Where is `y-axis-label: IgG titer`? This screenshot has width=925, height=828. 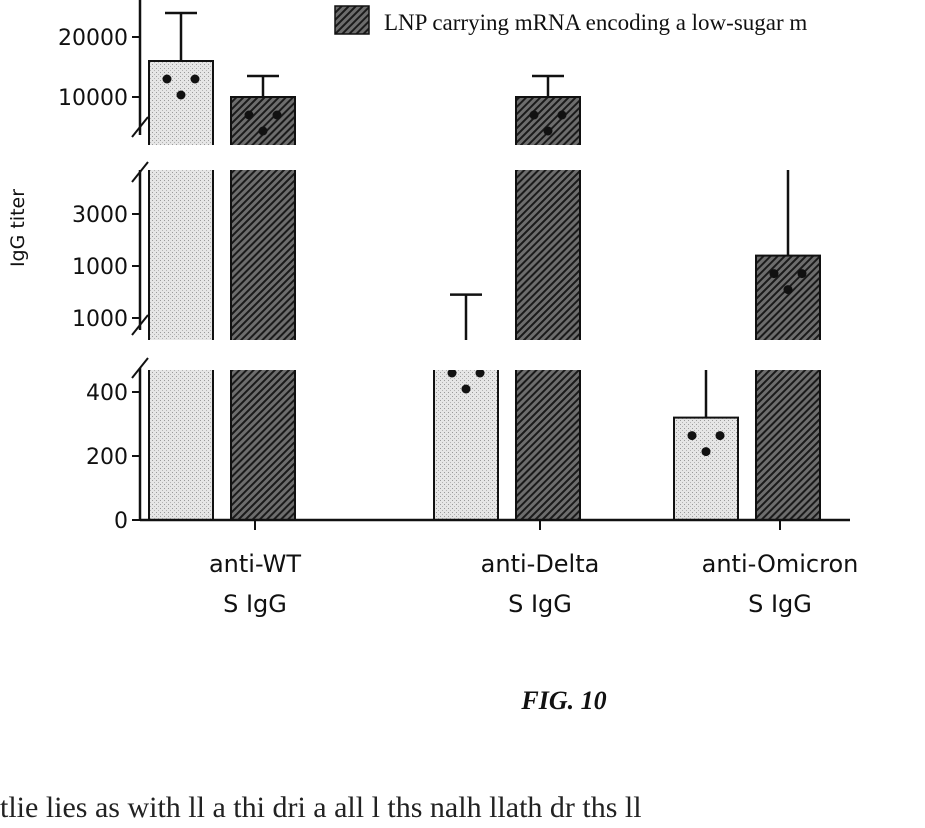
y-axis-label: IgG titer is located at coordinates (18, 228).